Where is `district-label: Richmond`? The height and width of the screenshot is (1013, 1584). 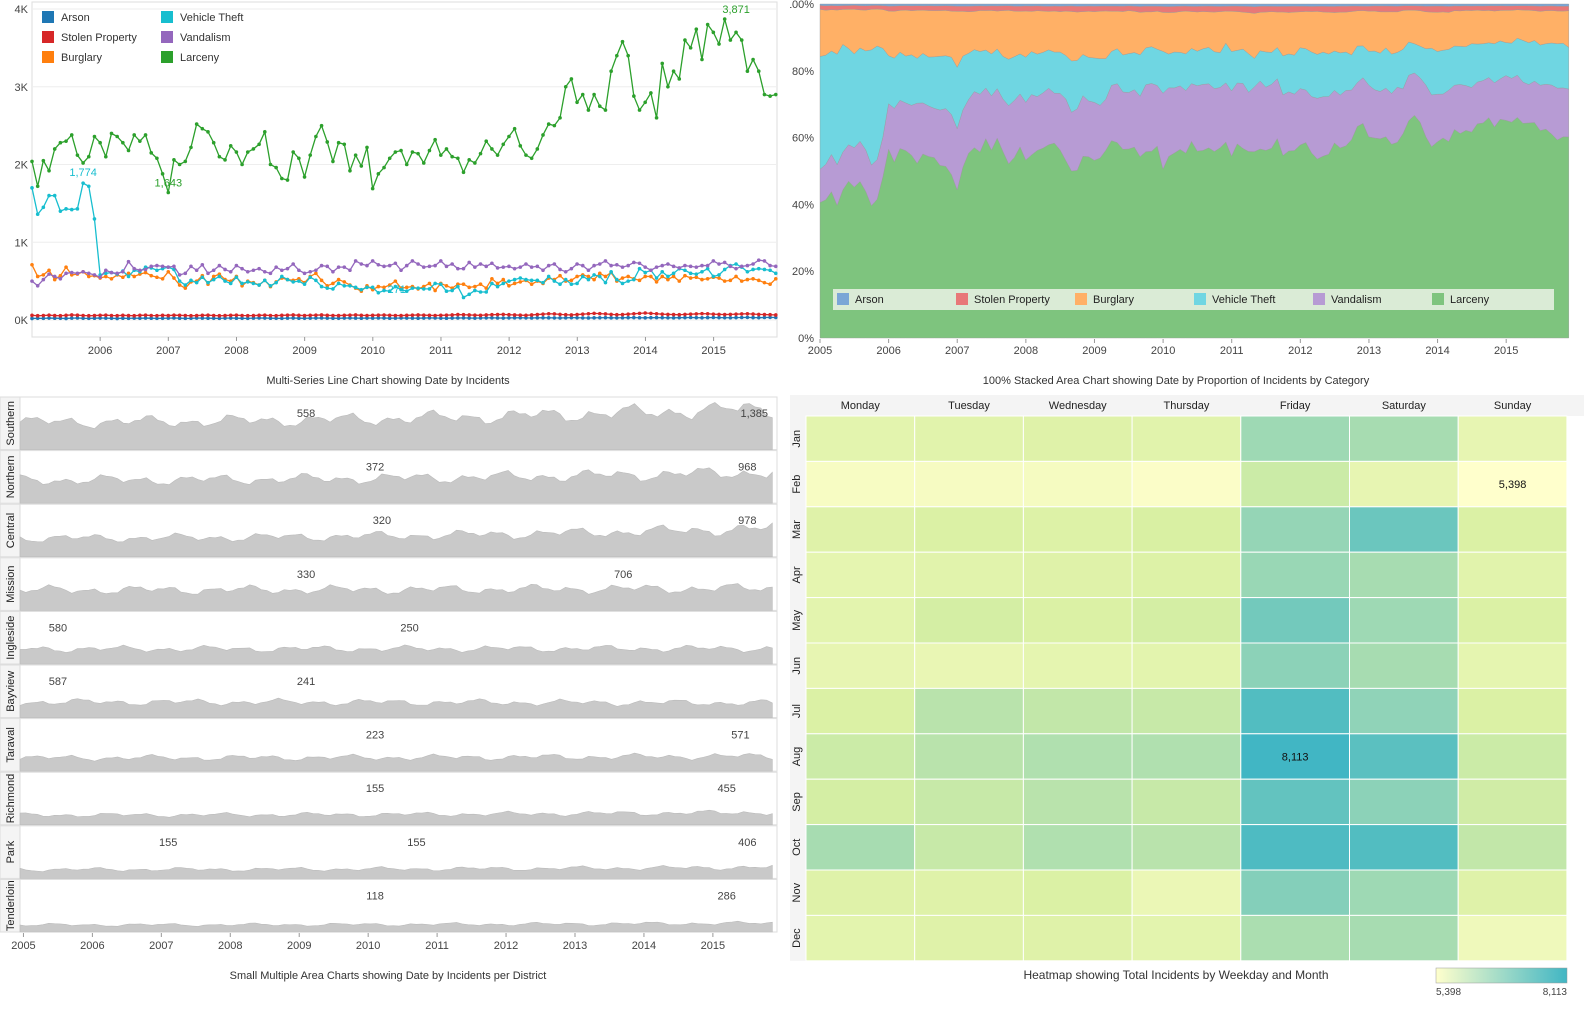 district-label: Richmond is located at coordinates (11, 799).